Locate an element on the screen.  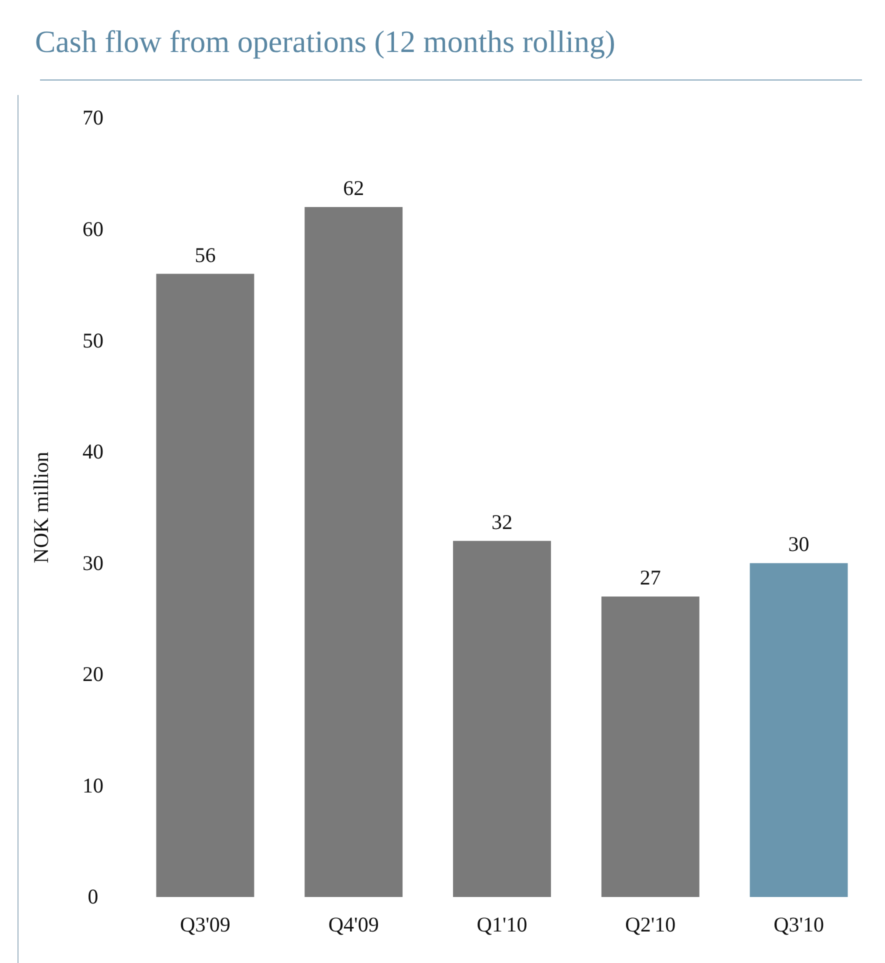
data-label: 30 is located at coordinates (799, 544).